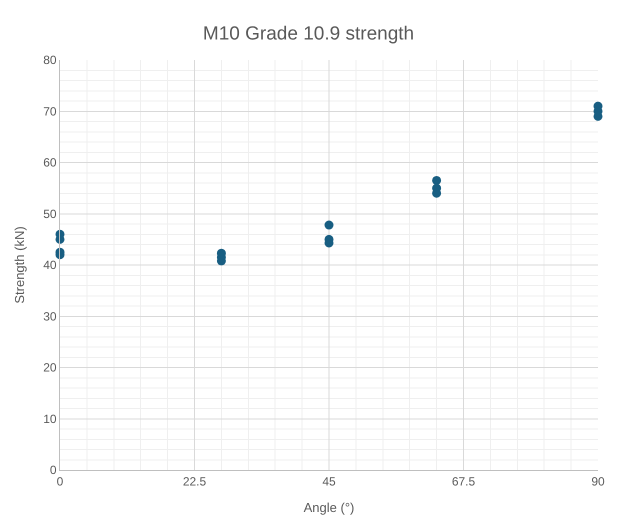 The height and width of the screenshot is (525, 617). Describe the element at coordinates (194, 481) in the screenshot. I see `x-tick-label: 22.5` at that location.